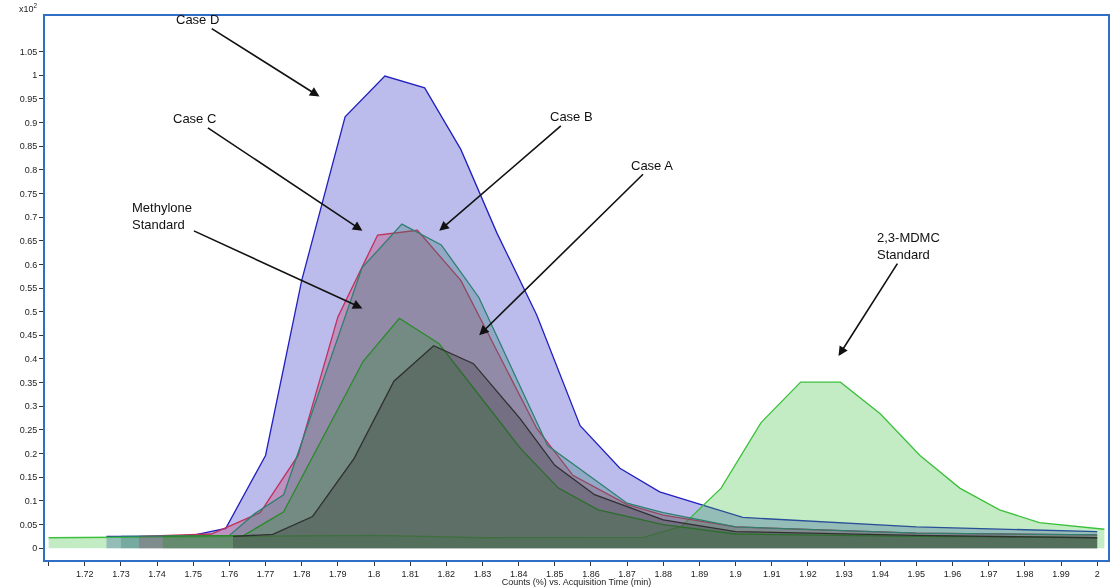  What do you see at coordinates (301, 573) in the screenshot?
I see `x-tick-label: 1.78` at bounding box center [301, 573].